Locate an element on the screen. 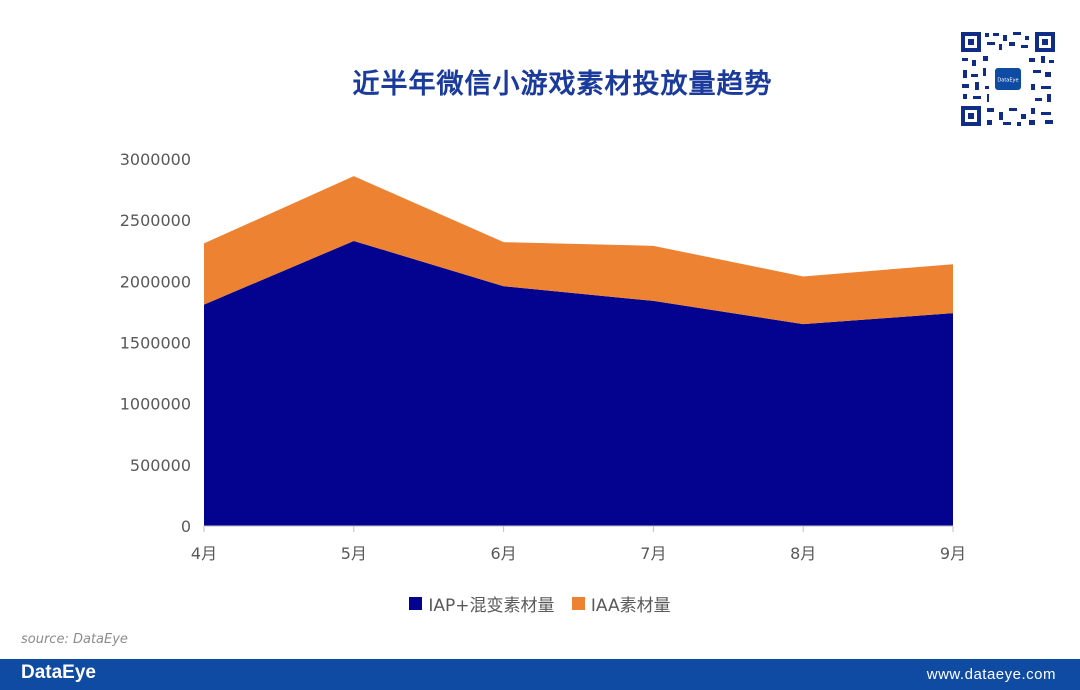 The image size is (1080, 690). x-tick-label: 5月 is located at coordinates (354, 553).